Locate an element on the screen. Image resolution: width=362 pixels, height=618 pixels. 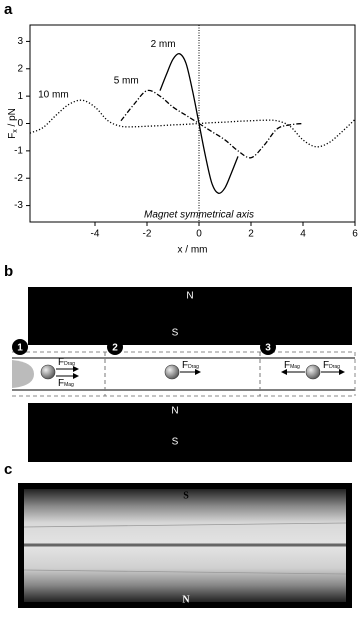
x-tick-label: -2 is located at coordinates (147, 234).